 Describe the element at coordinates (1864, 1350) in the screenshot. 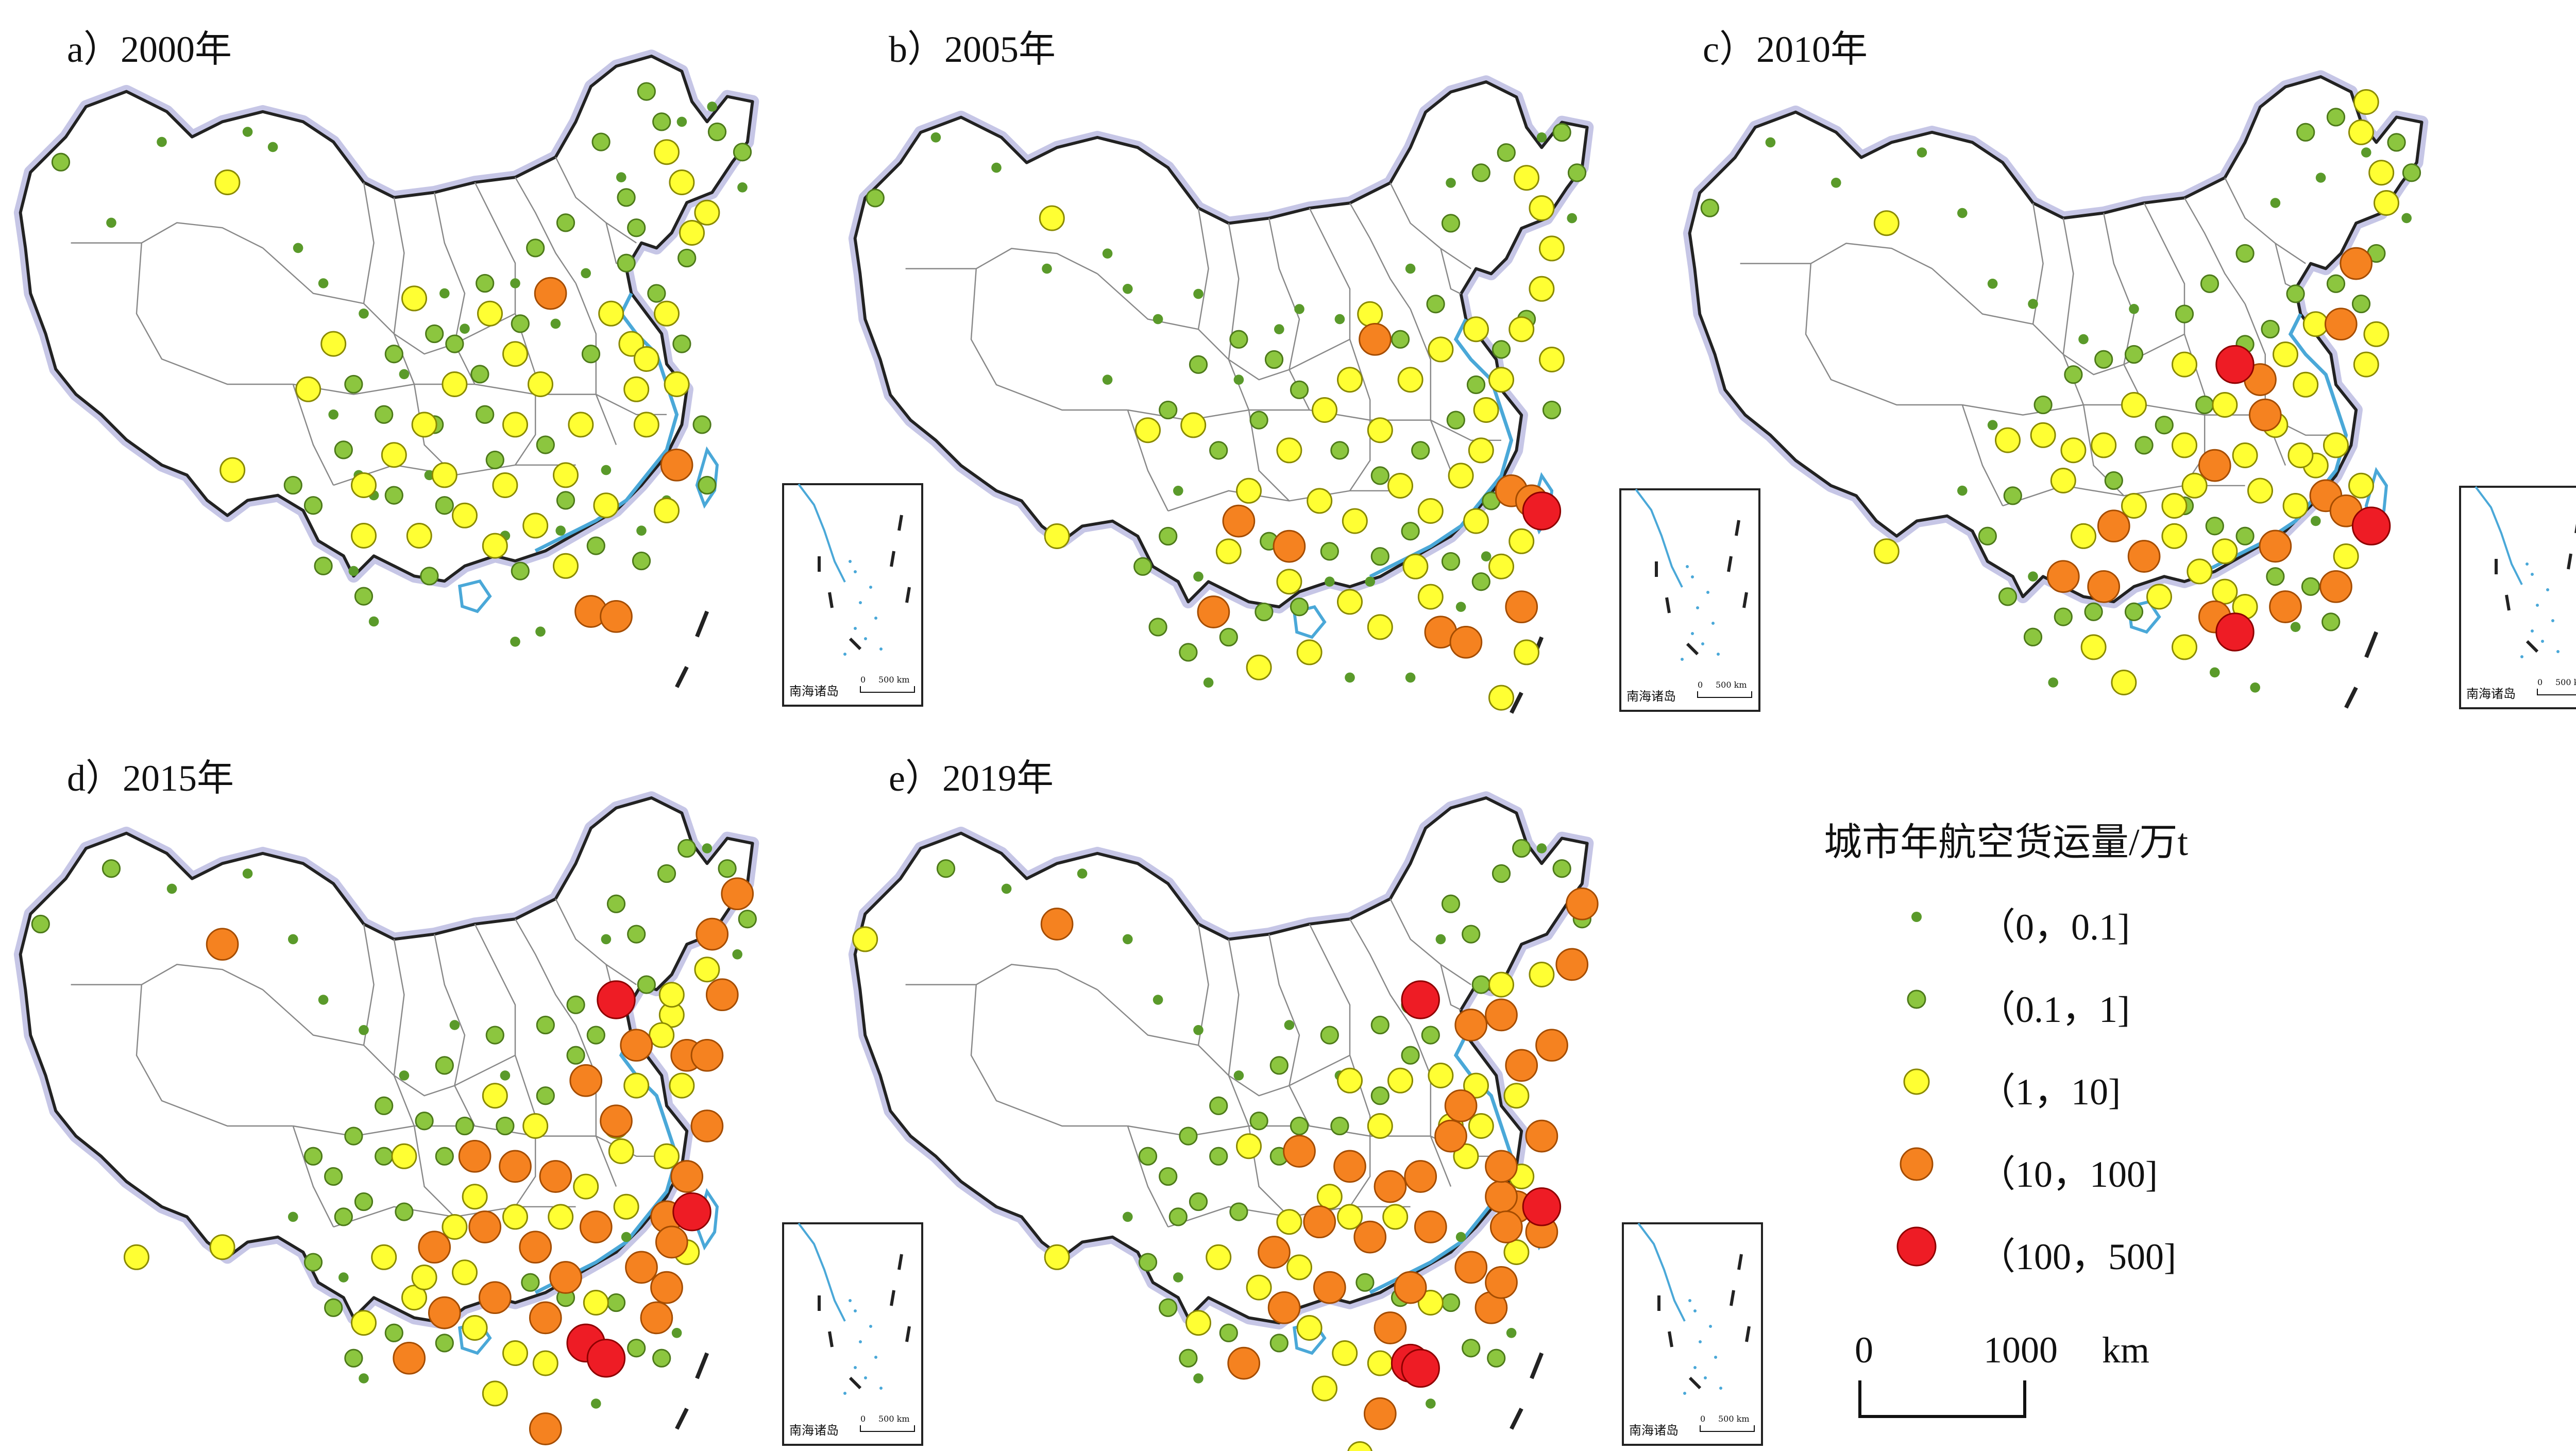

I see `scale-bar-zero: 0` at that location.